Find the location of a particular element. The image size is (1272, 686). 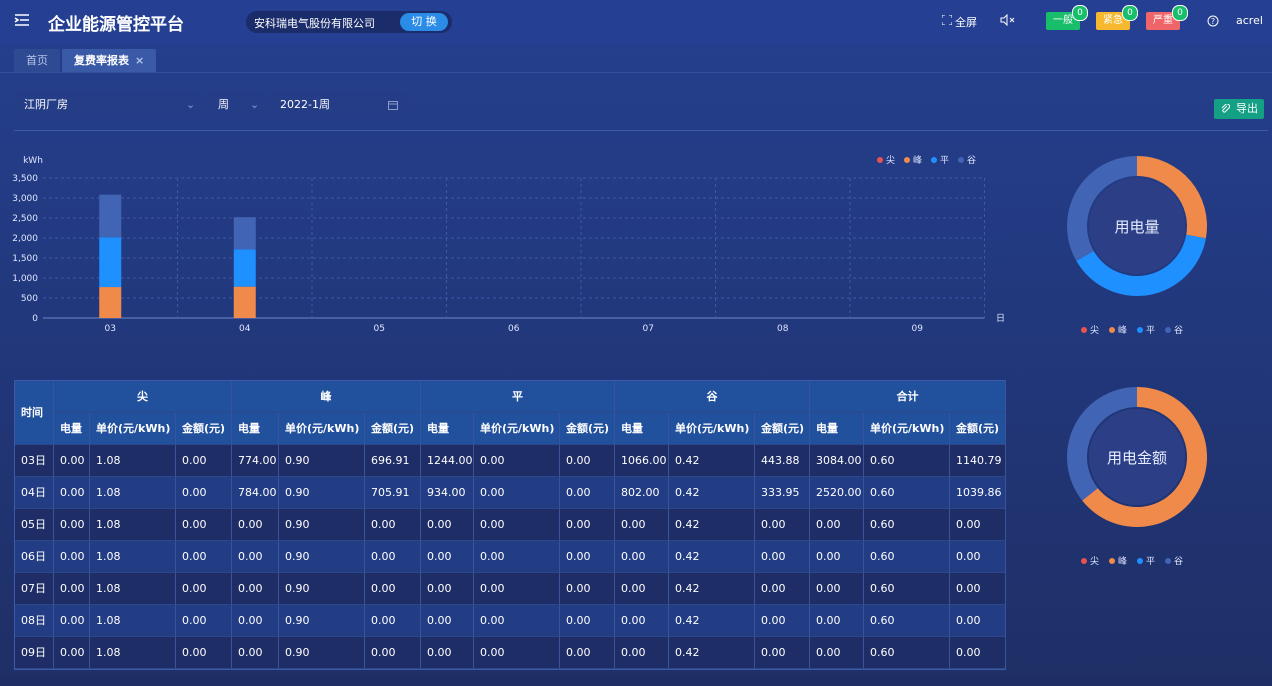

alarm-count: 0 is located at coordinates (1130, 13).